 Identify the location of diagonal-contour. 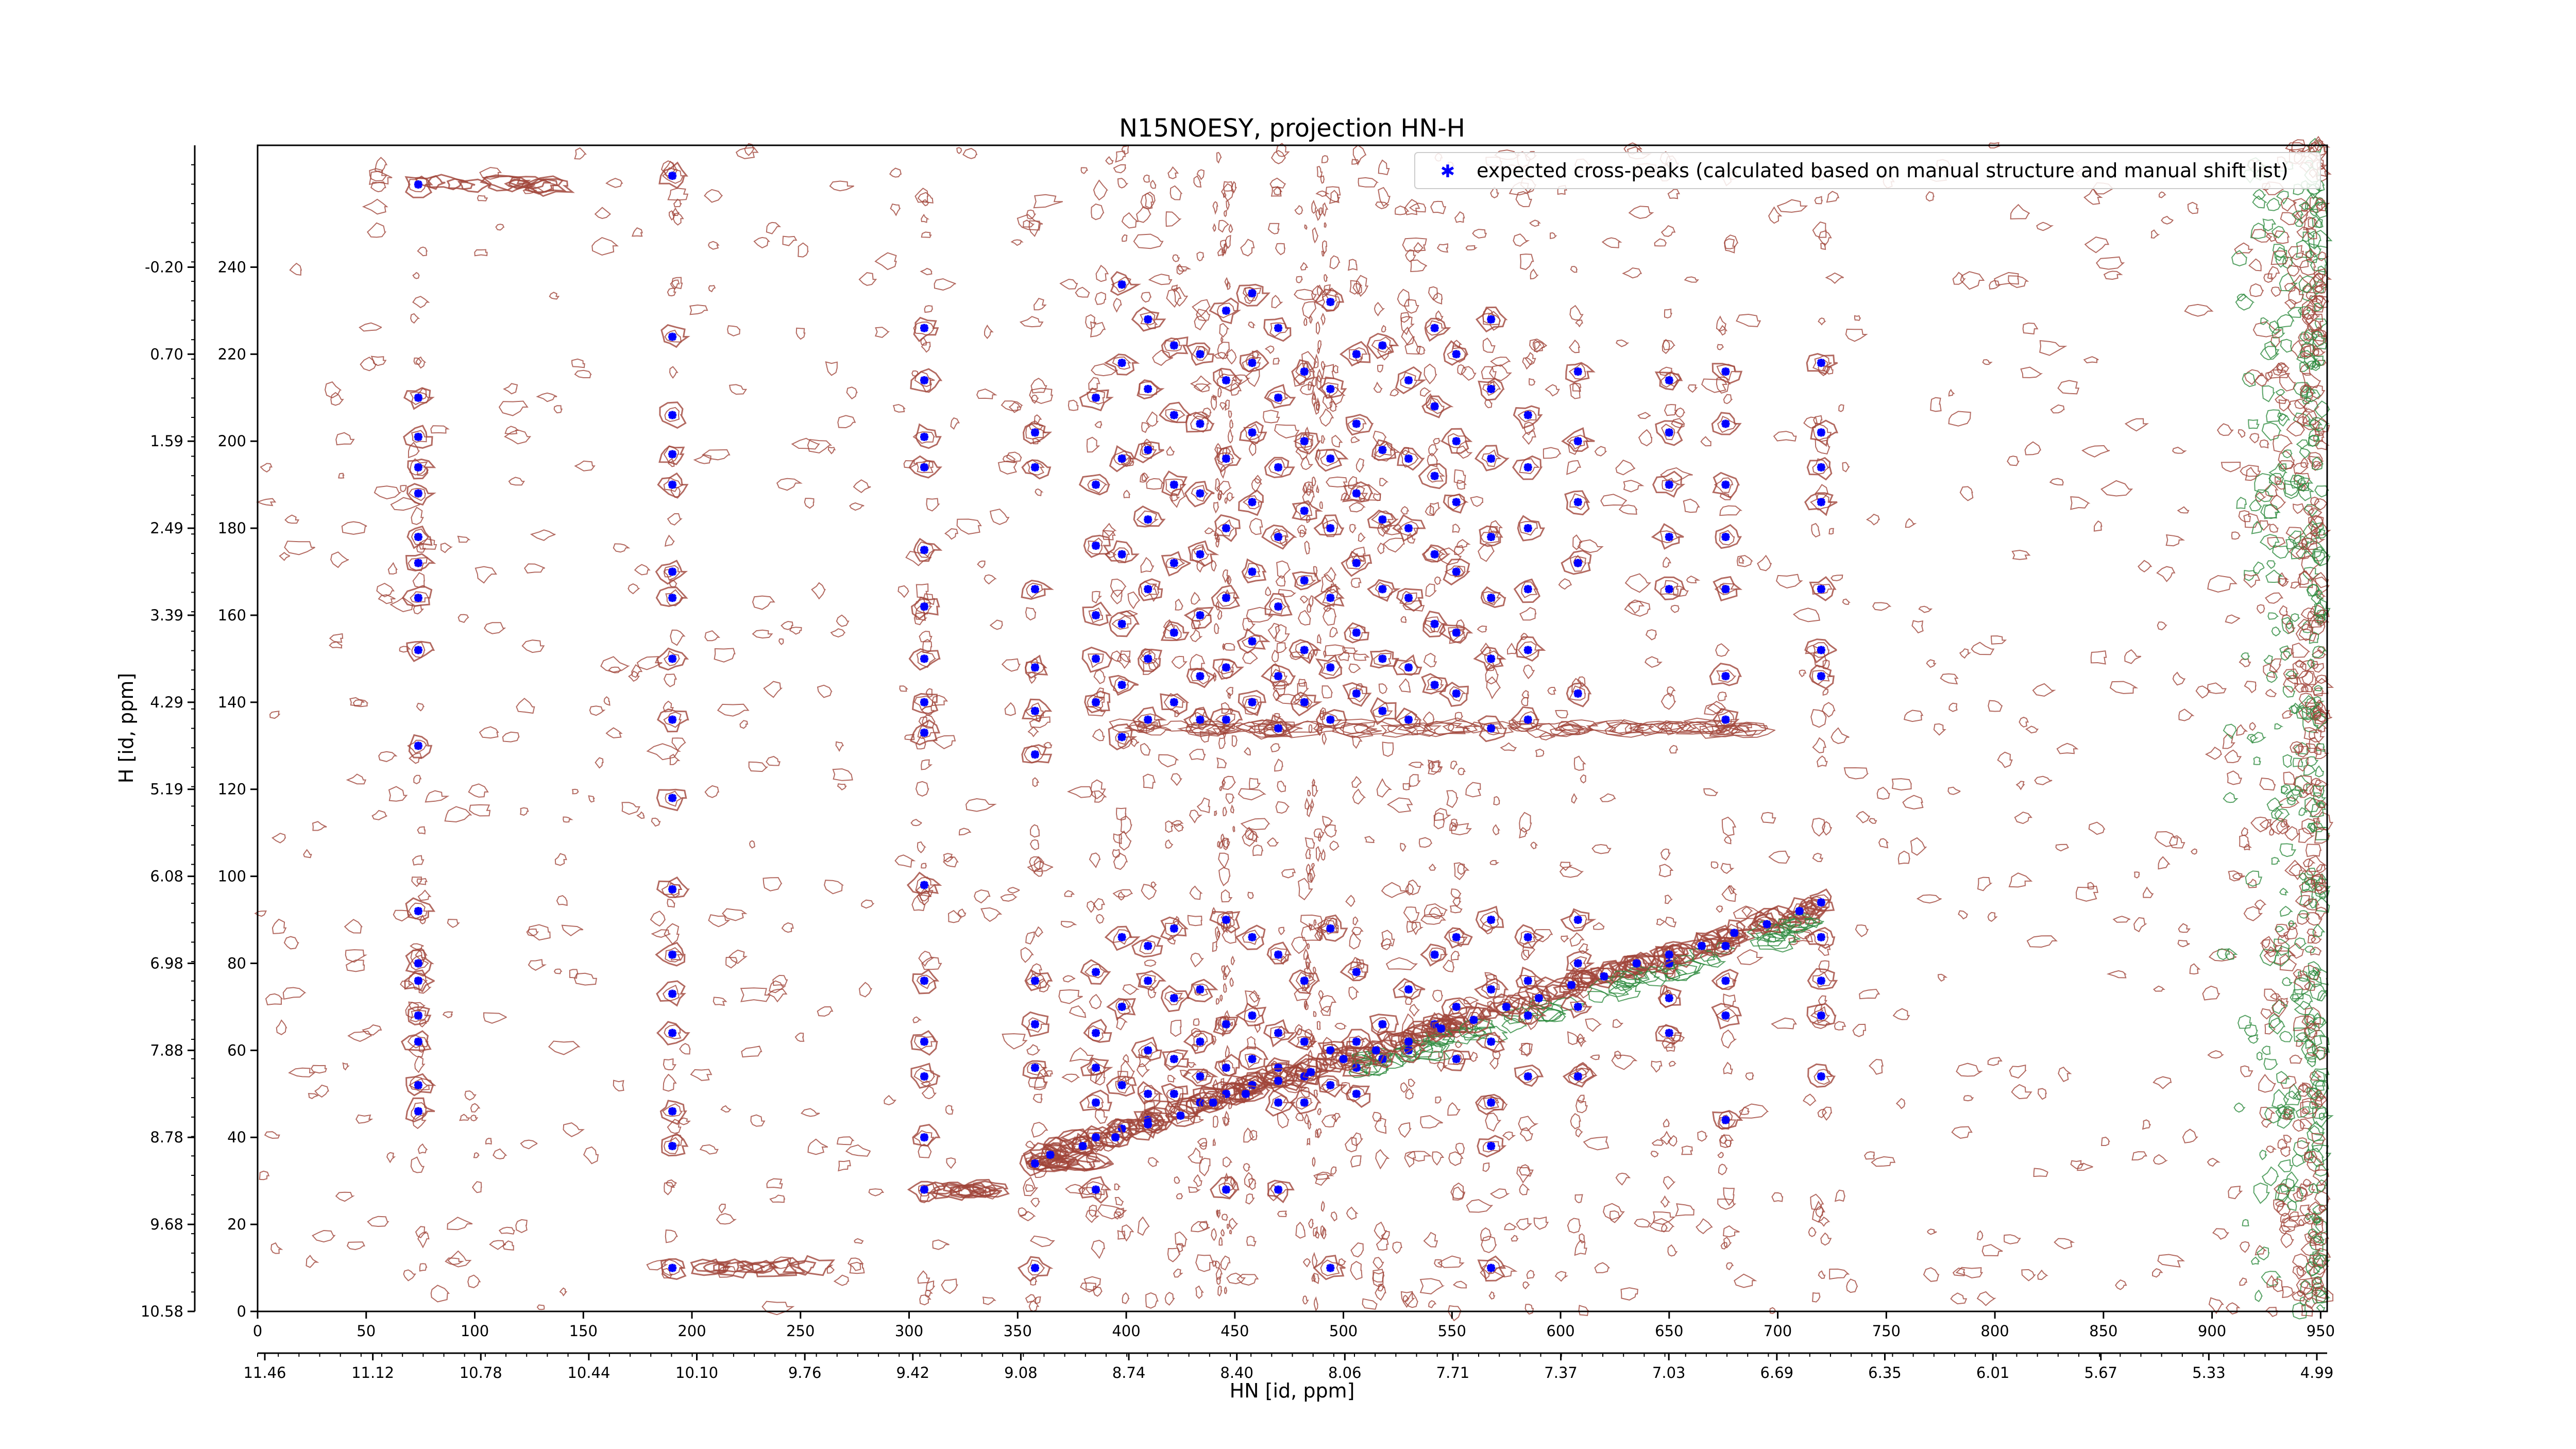
(1098, 1133).